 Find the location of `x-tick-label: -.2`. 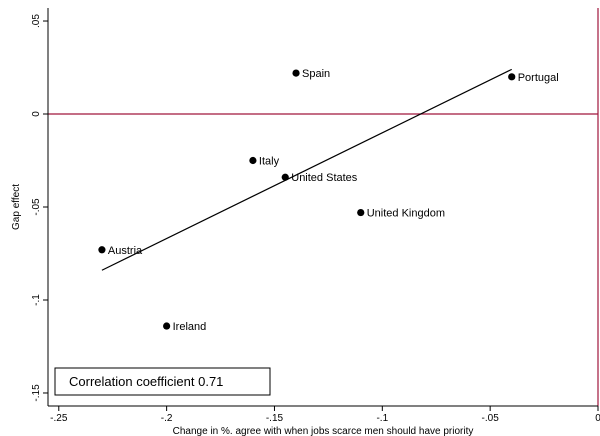

x-tick-label: -.2 is located at coordinates (167, 418).